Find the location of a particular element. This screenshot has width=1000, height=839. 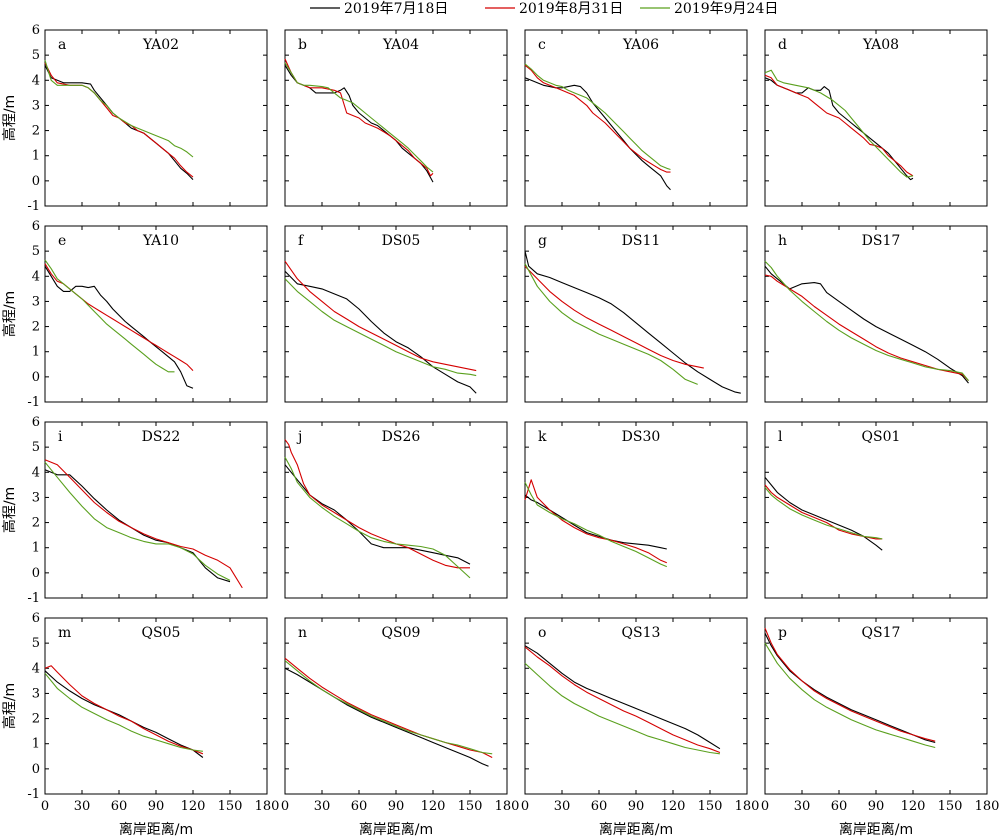

x-tick-label: 30 is located at coordinates (802, 806).